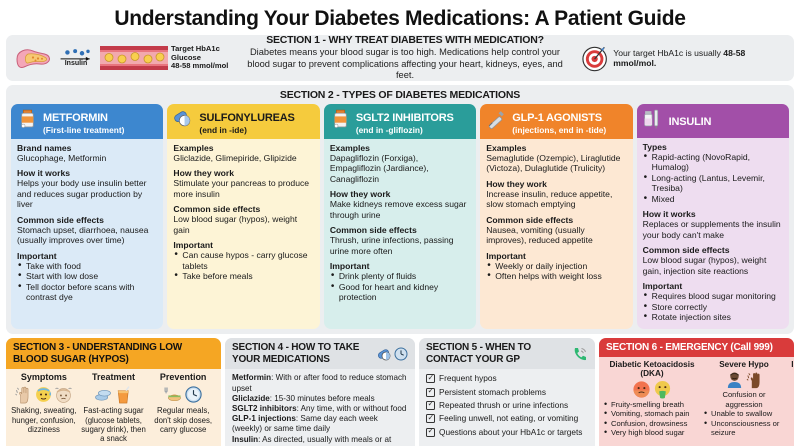 This screenshot has width=800, height=446. I want to click on pancreas-icon, so click(33, 58).